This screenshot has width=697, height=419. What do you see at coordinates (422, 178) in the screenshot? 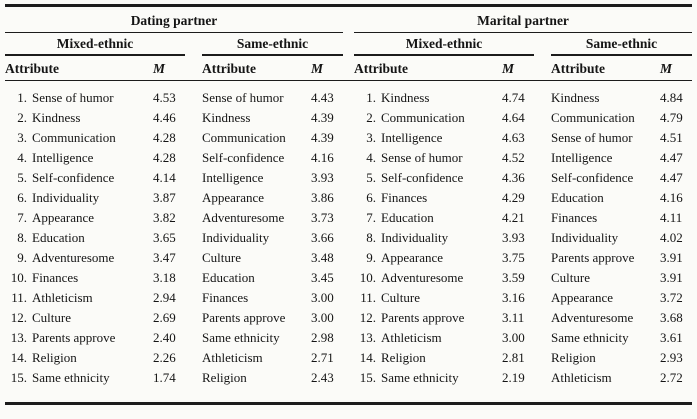
I see `attribute-name: Self-confidence` at bounding box center [422, 178].